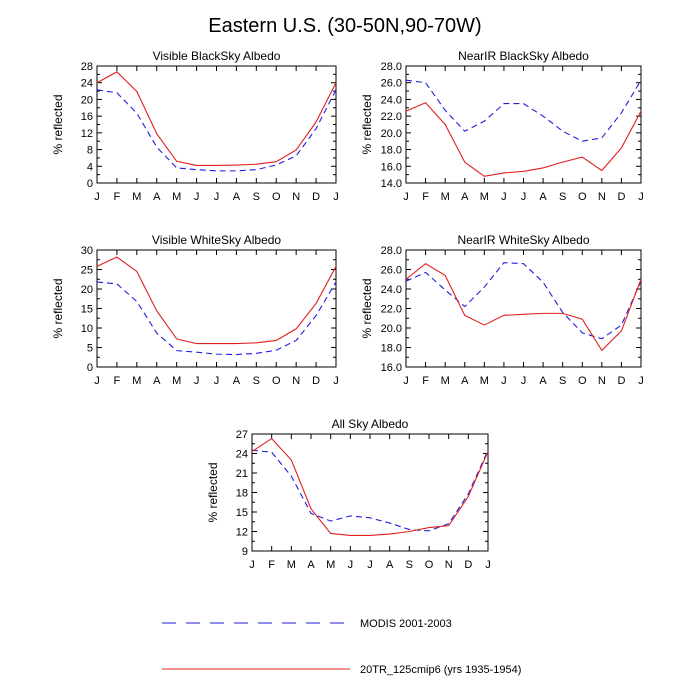  Describe the element at coordinates (391, 100) in the screenshot. I see `y-tick-label: 24.0` at that location.